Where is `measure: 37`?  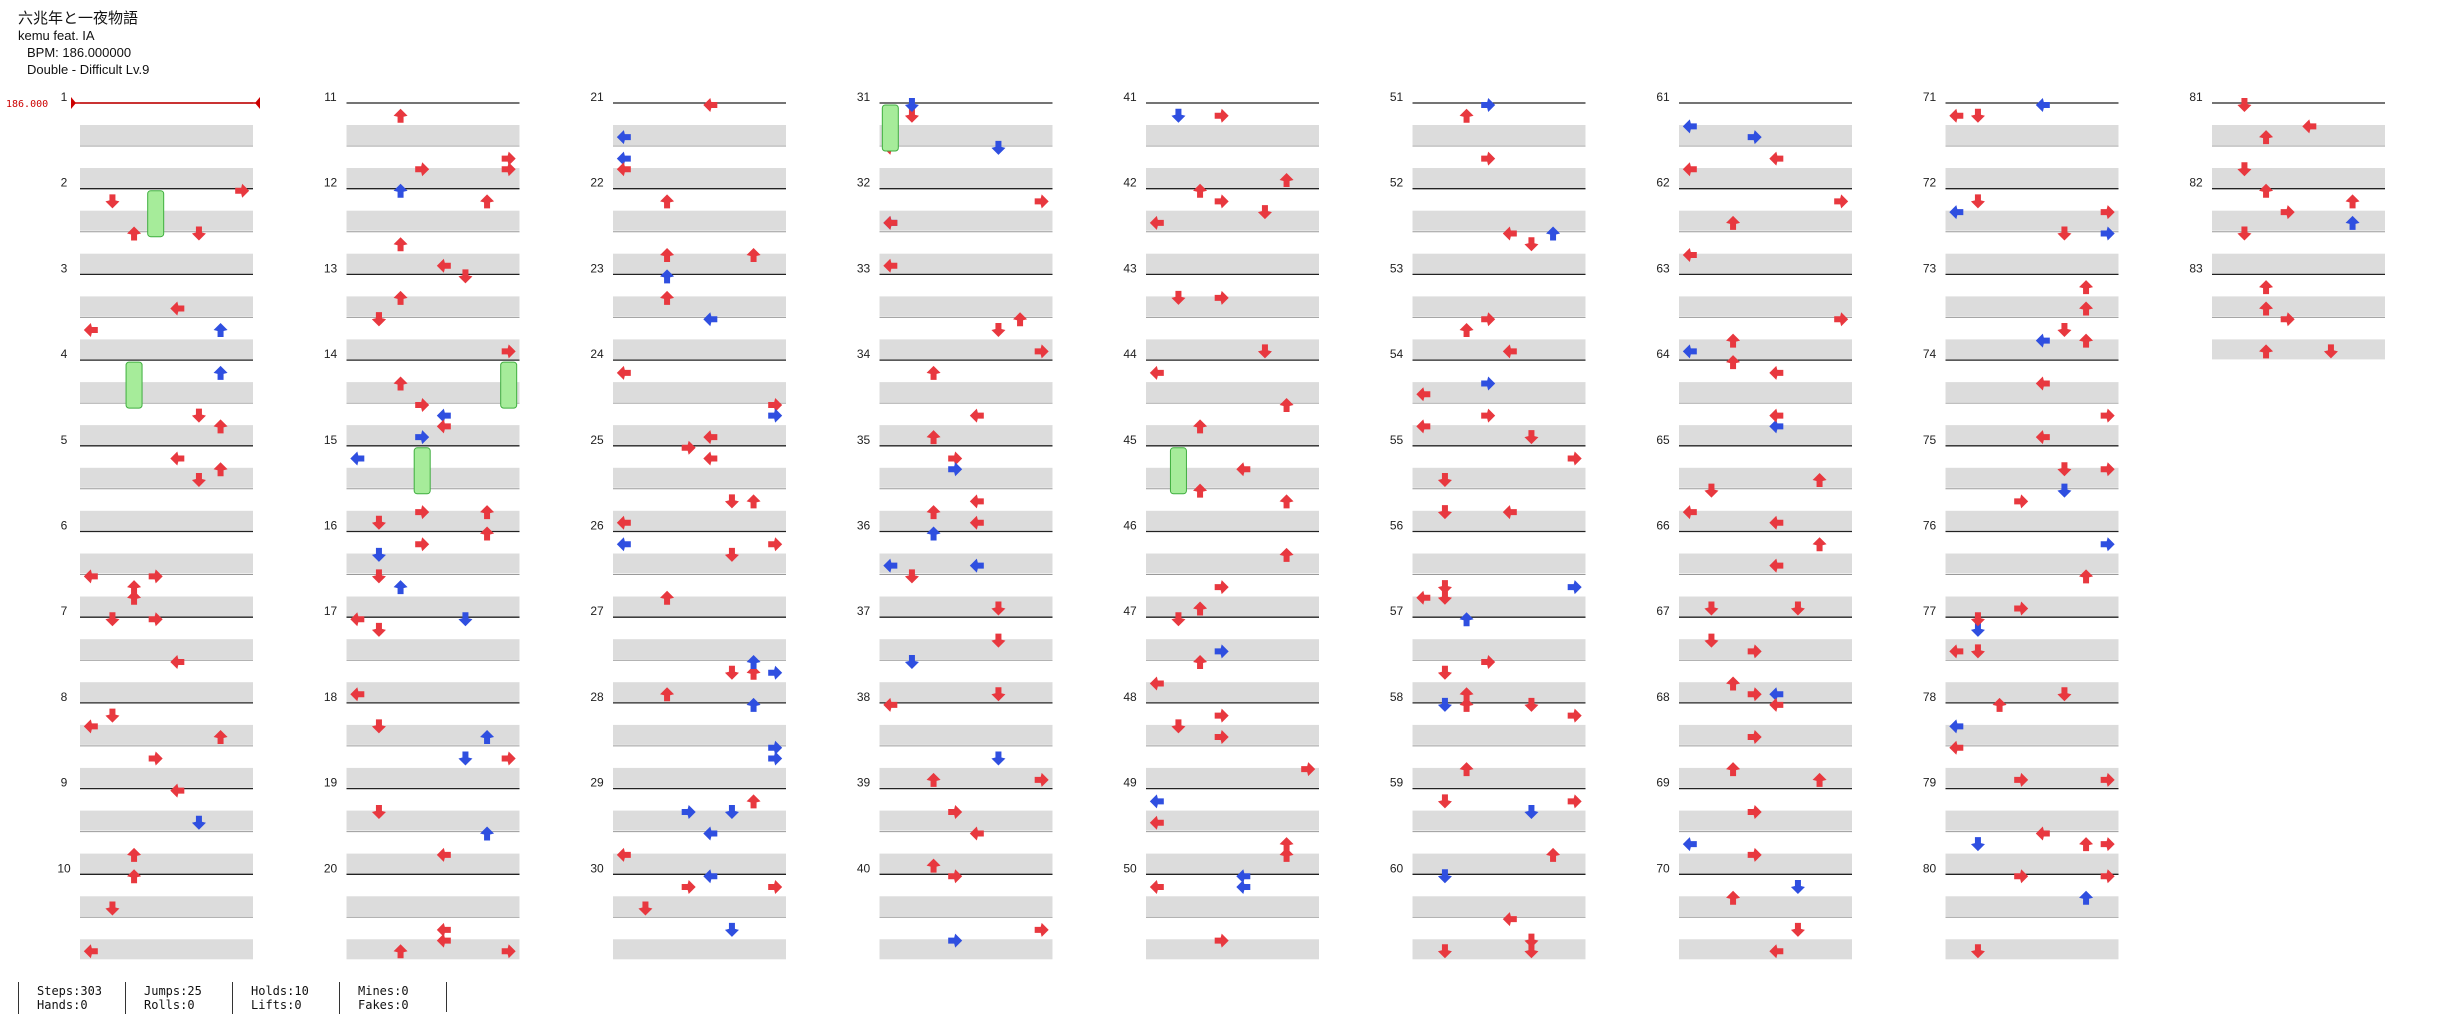
measure: 37 is located at coordinates (955, 653).